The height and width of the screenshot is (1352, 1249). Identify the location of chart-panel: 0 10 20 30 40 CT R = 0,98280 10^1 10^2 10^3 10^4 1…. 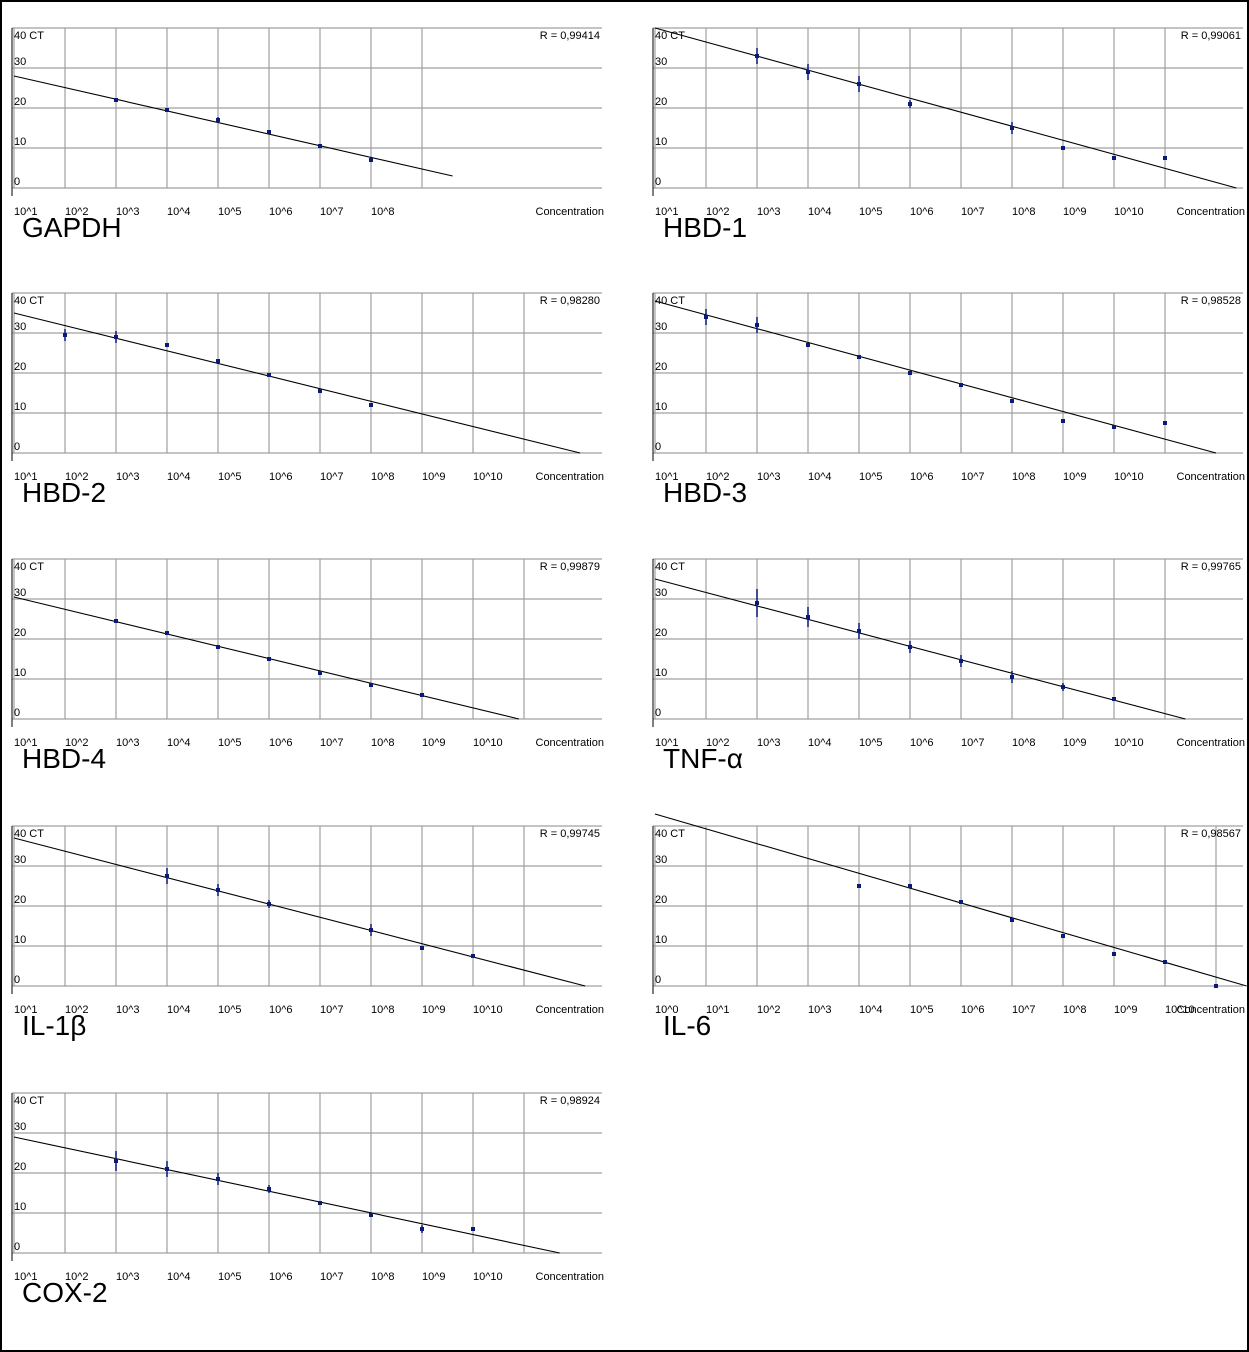
(326, 407).